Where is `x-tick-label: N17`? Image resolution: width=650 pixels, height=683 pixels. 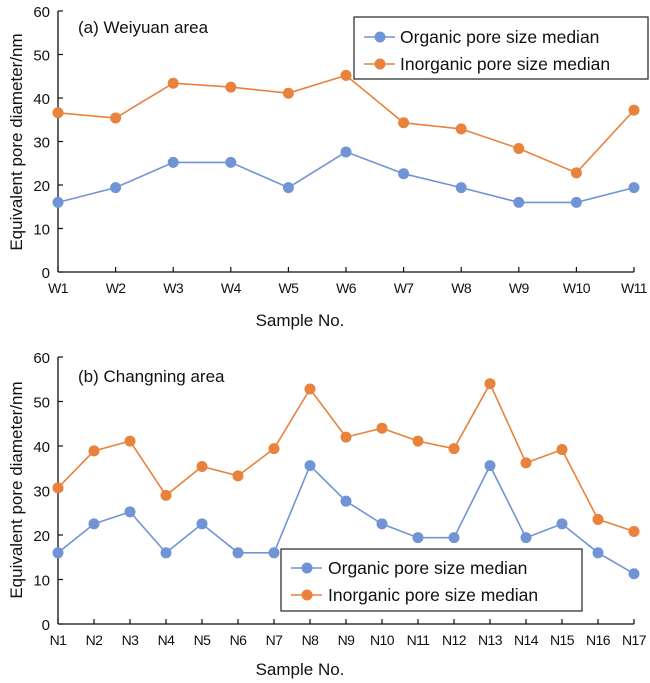 x-tick-label: N17 is located at coordinates (634, 640).